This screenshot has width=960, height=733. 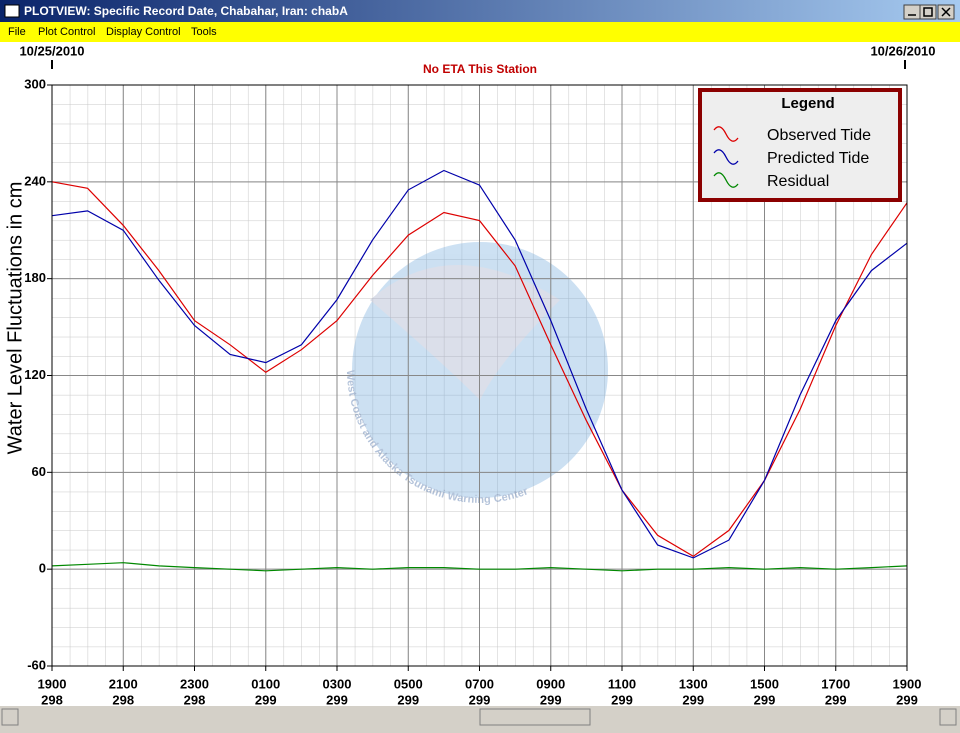 I want to click on y-tick-label: 300, so click(x=35, y=83).